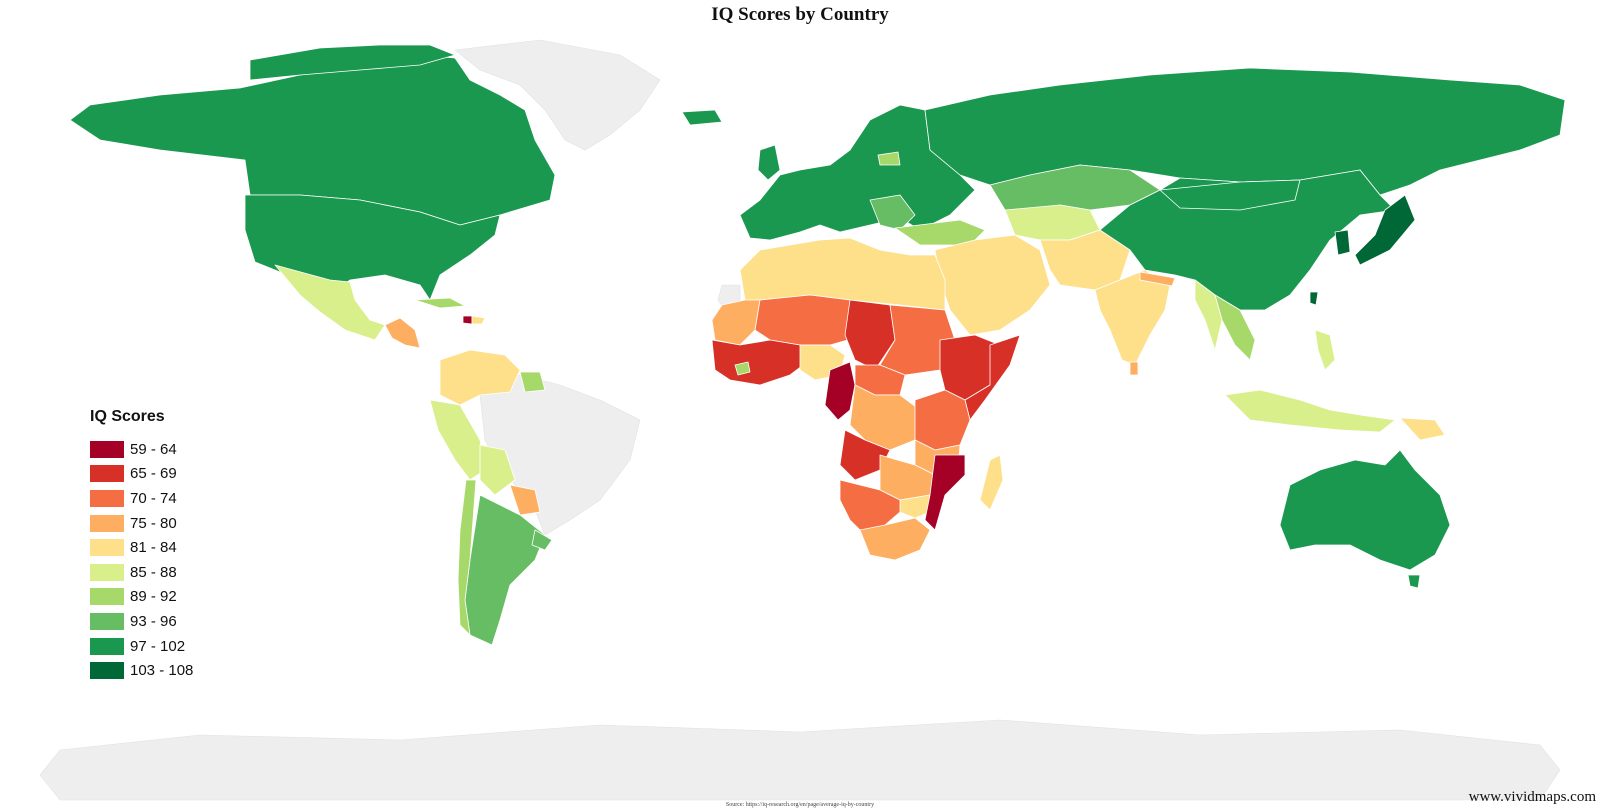  I want to click on turkey-region, so click(940, 232).